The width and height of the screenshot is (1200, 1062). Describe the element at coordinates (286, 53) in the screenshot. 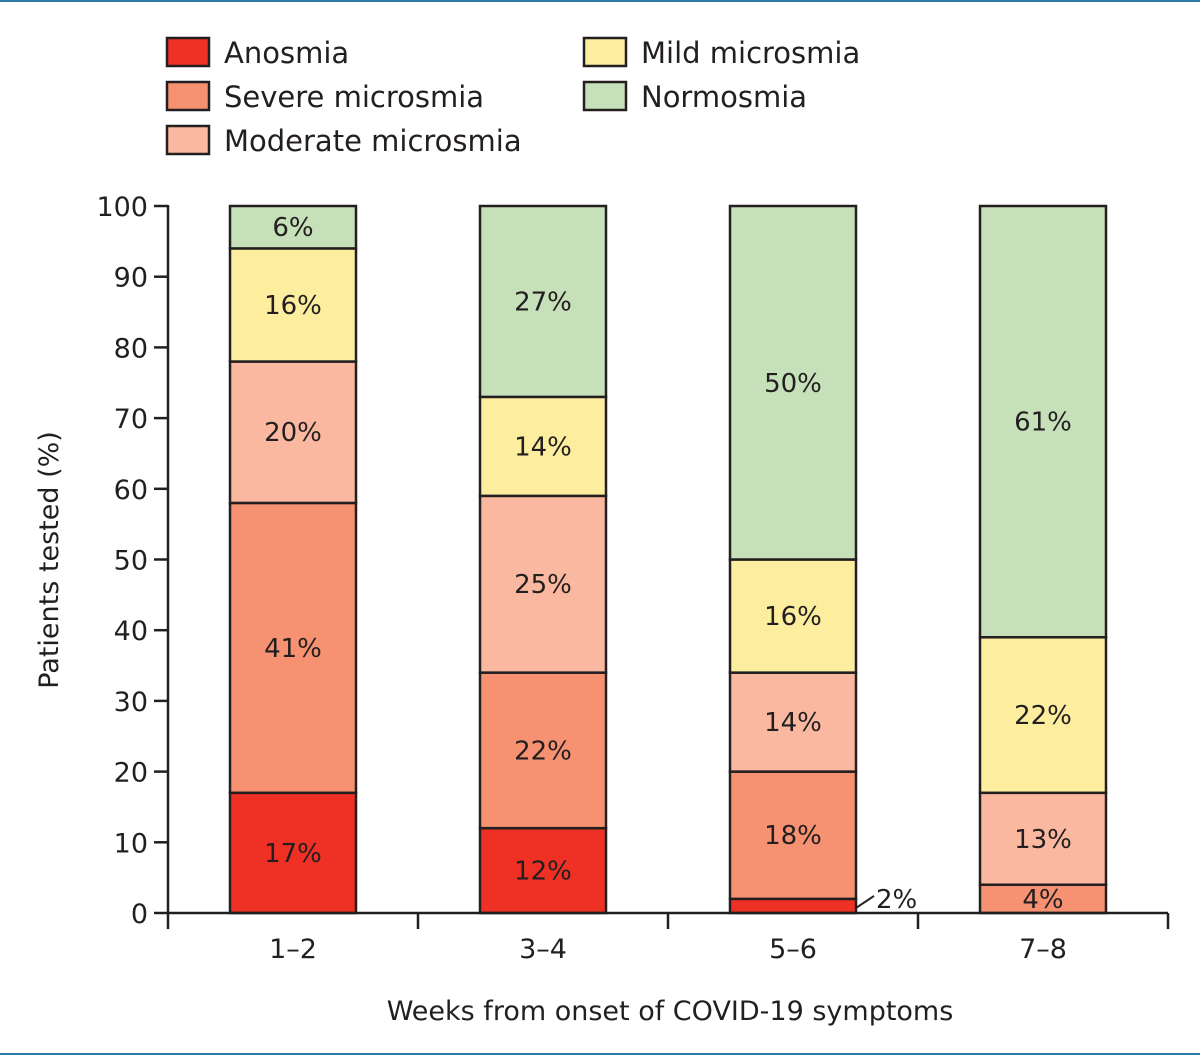

I see `legend-label-1: Anosmia` at that location.